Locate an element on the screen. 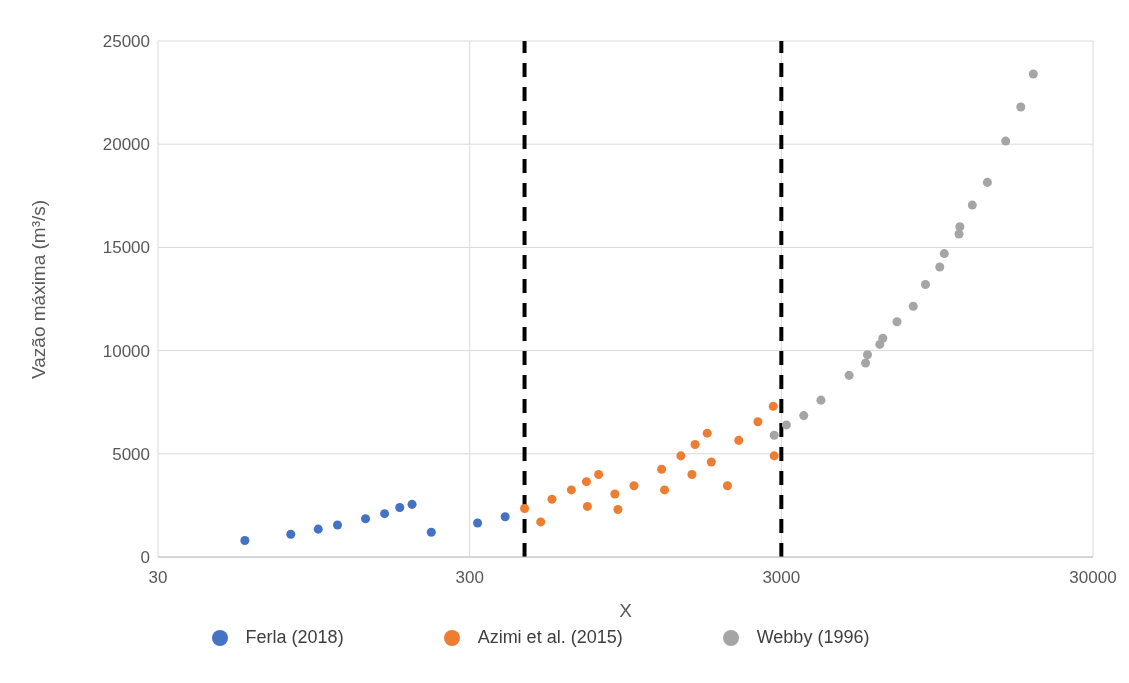 This screenshot has height=683, width=1129. y-tick-label: 15000 is located at coordinates (126, 248).